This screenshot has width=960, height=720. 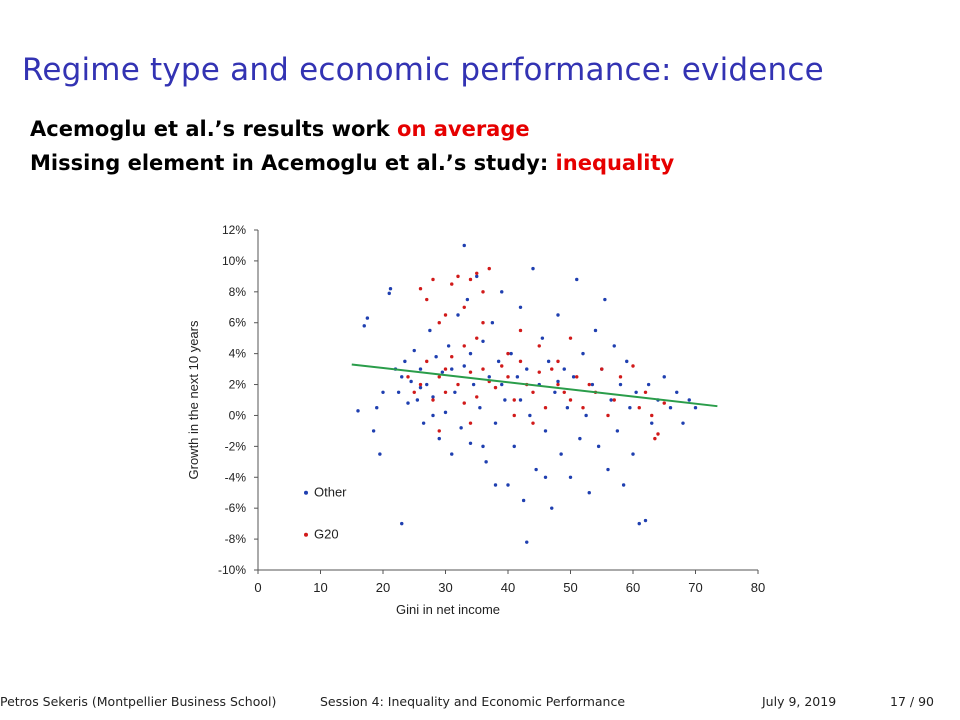 I want to click on y-tick-label: 12%, so click(x=234, y=230).